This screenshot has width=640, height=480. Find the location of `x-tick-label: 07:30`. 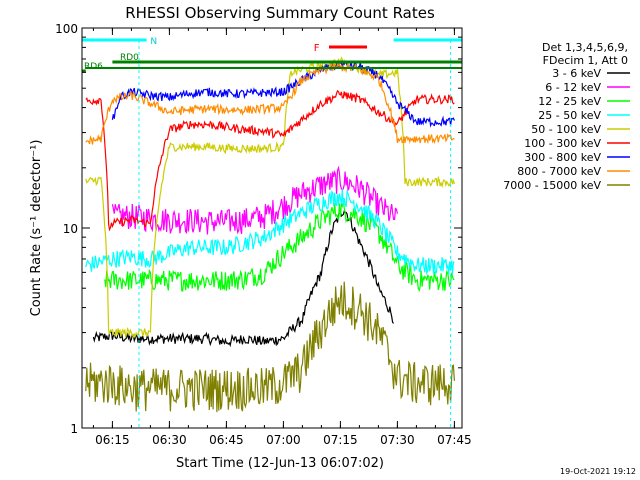

x-tick-label: 07:30 is located at coordinates (397, 440).